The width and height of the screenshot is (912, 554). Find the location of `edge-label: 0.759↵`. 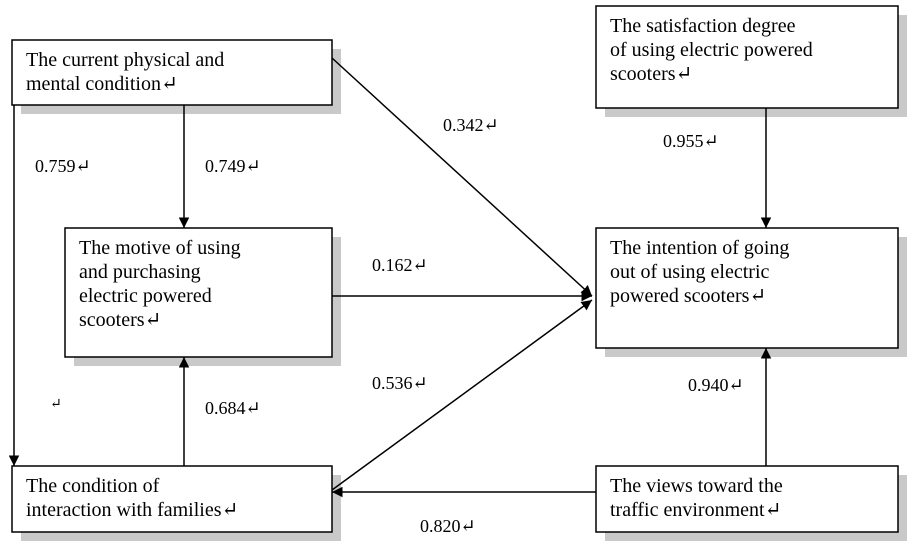

edge-label: 0.759↵ is located at coordinates (63, 166).